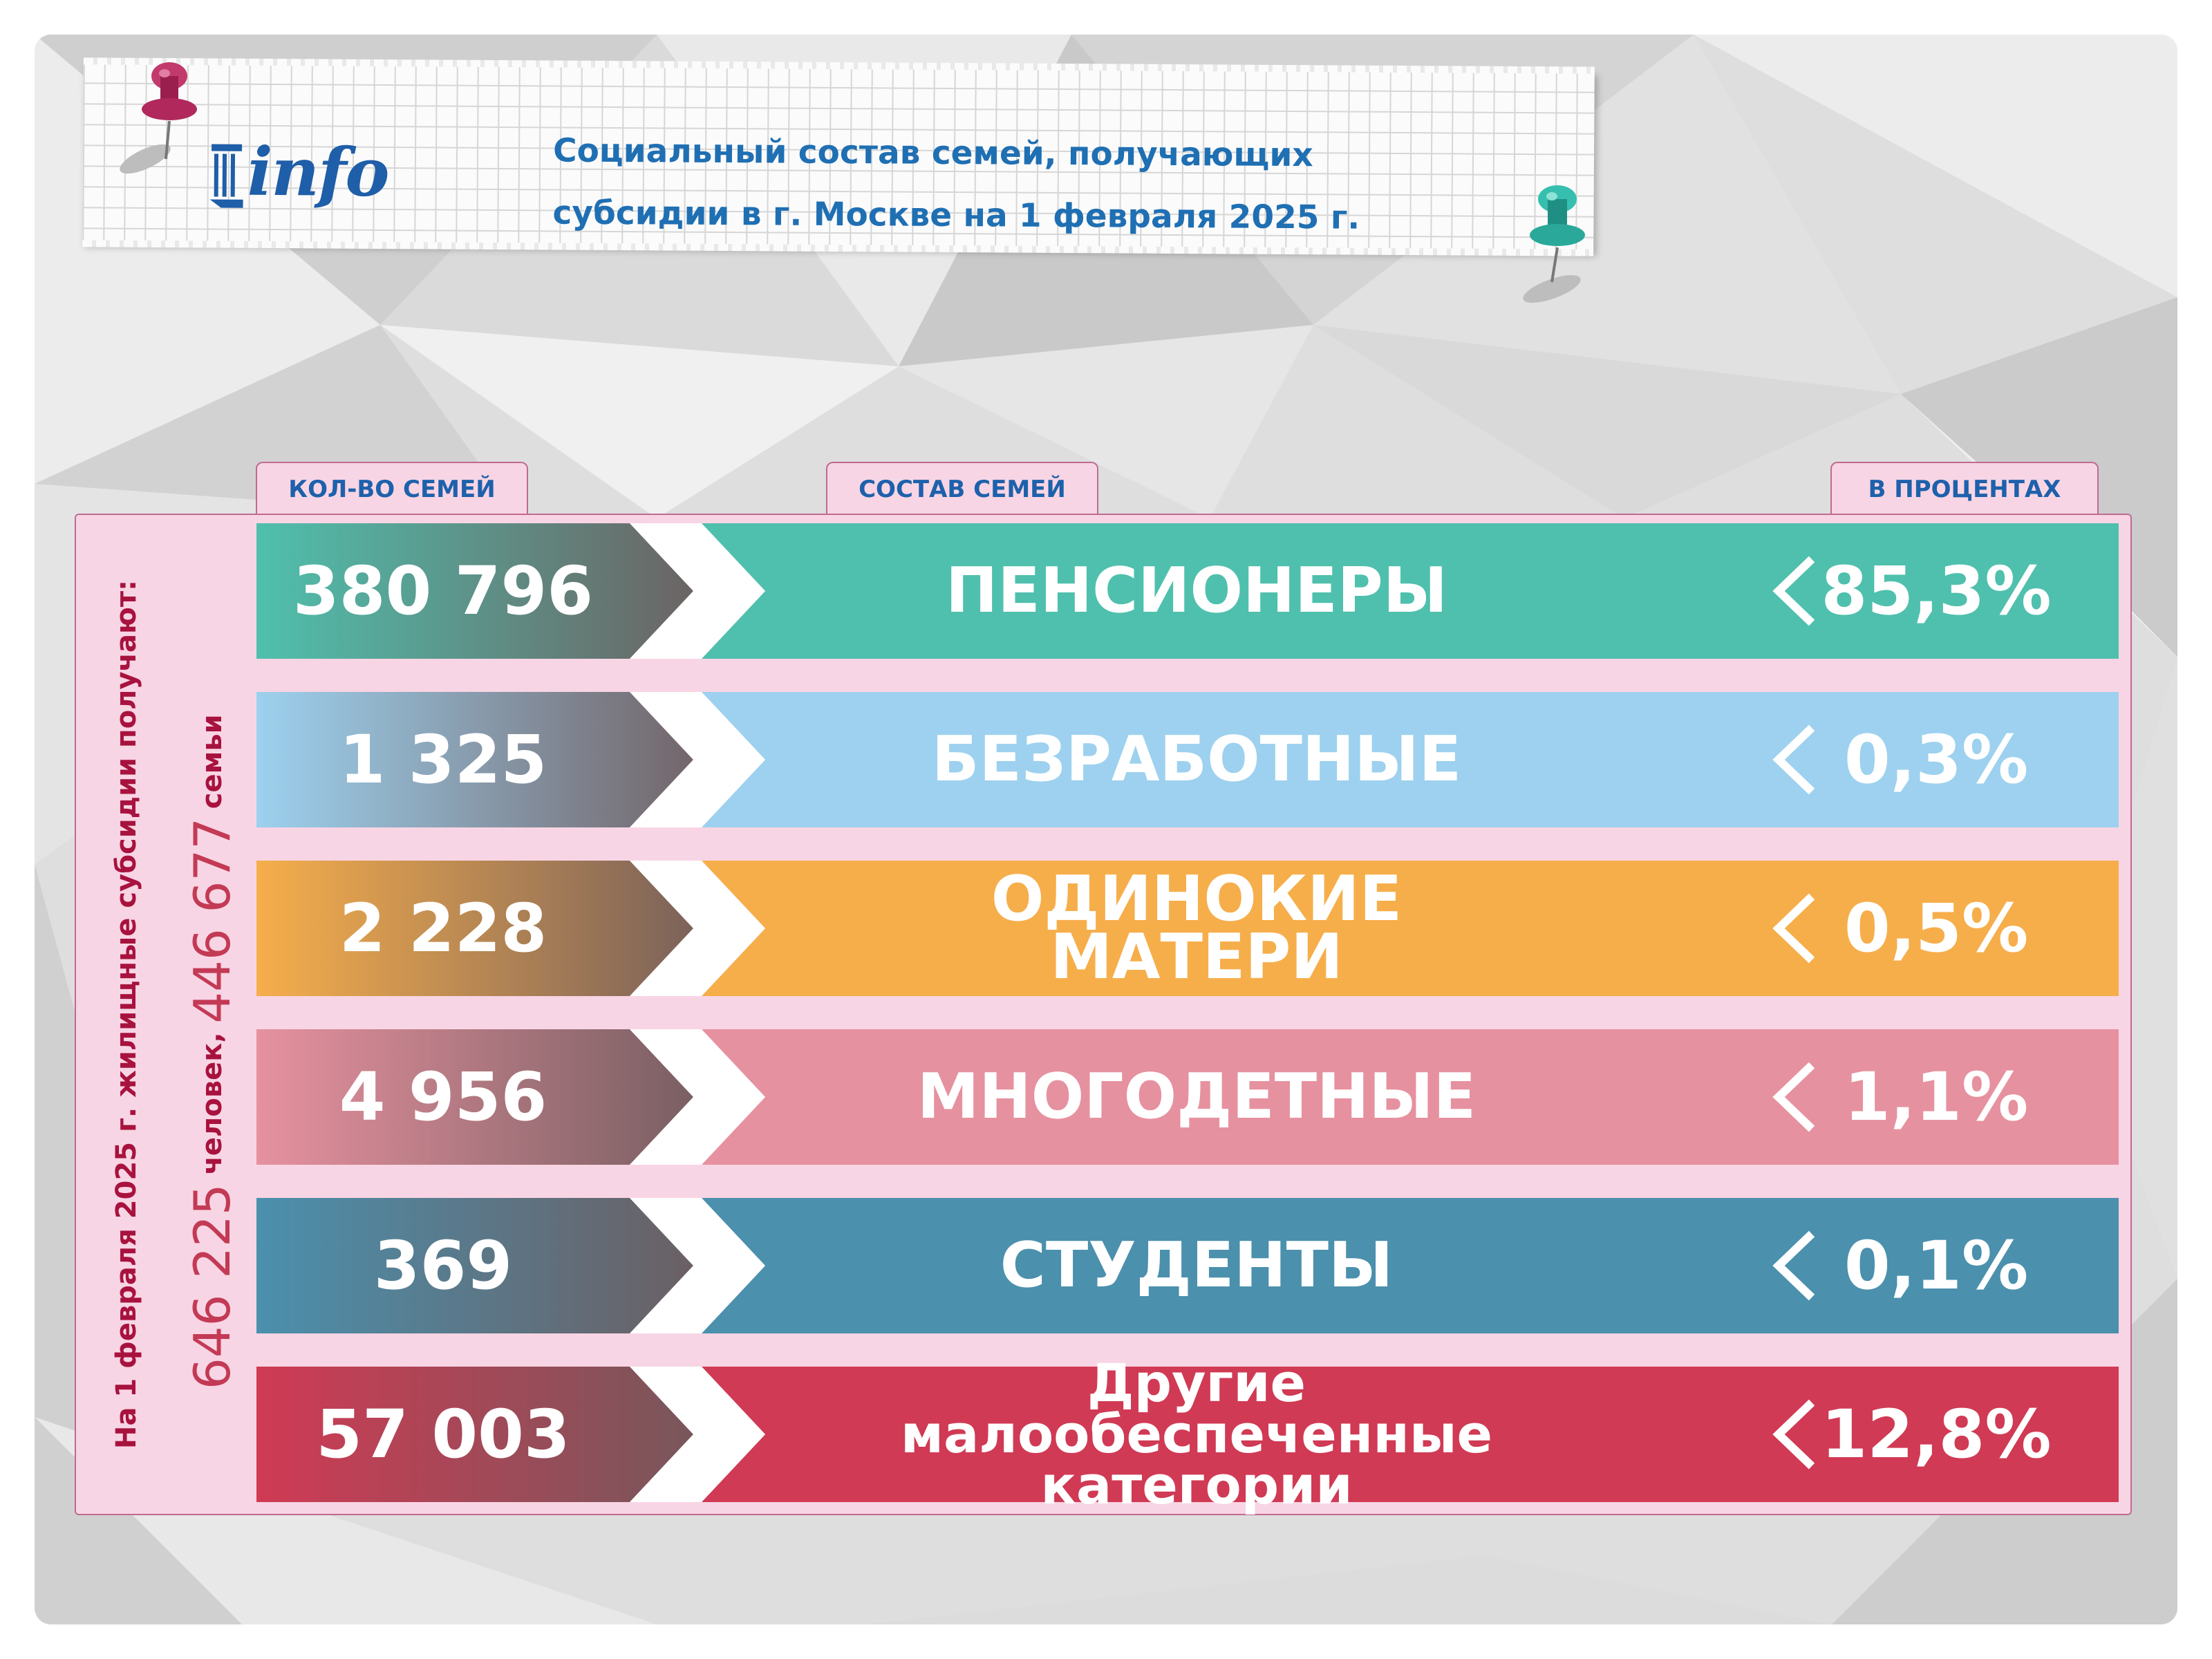 This screenshot has height=1659, width=2212. I want to click on category-label: БЕЗРАБОТНЫЕ, so click(1196, 759).